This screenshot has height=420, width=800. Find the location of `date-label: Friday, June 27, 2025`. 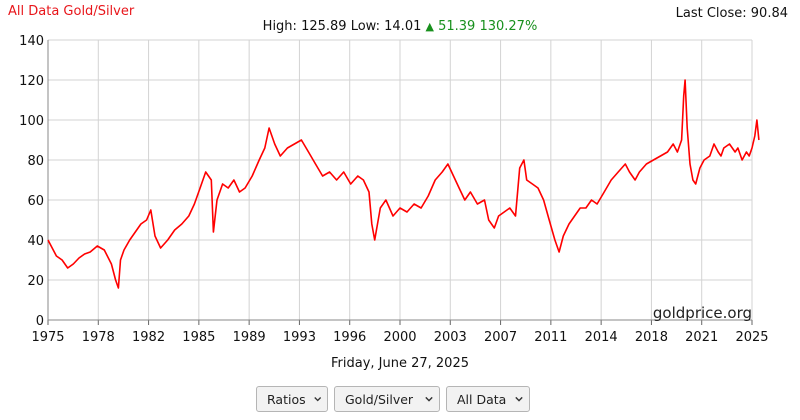

date-label: Friday, June 27, 2025 is located at coordinates (400, 363).